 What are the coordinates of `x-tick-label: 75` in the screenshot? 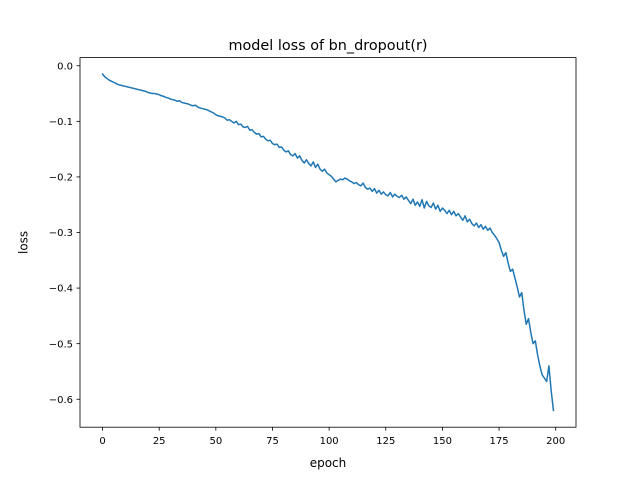 It's located at (272, 441).